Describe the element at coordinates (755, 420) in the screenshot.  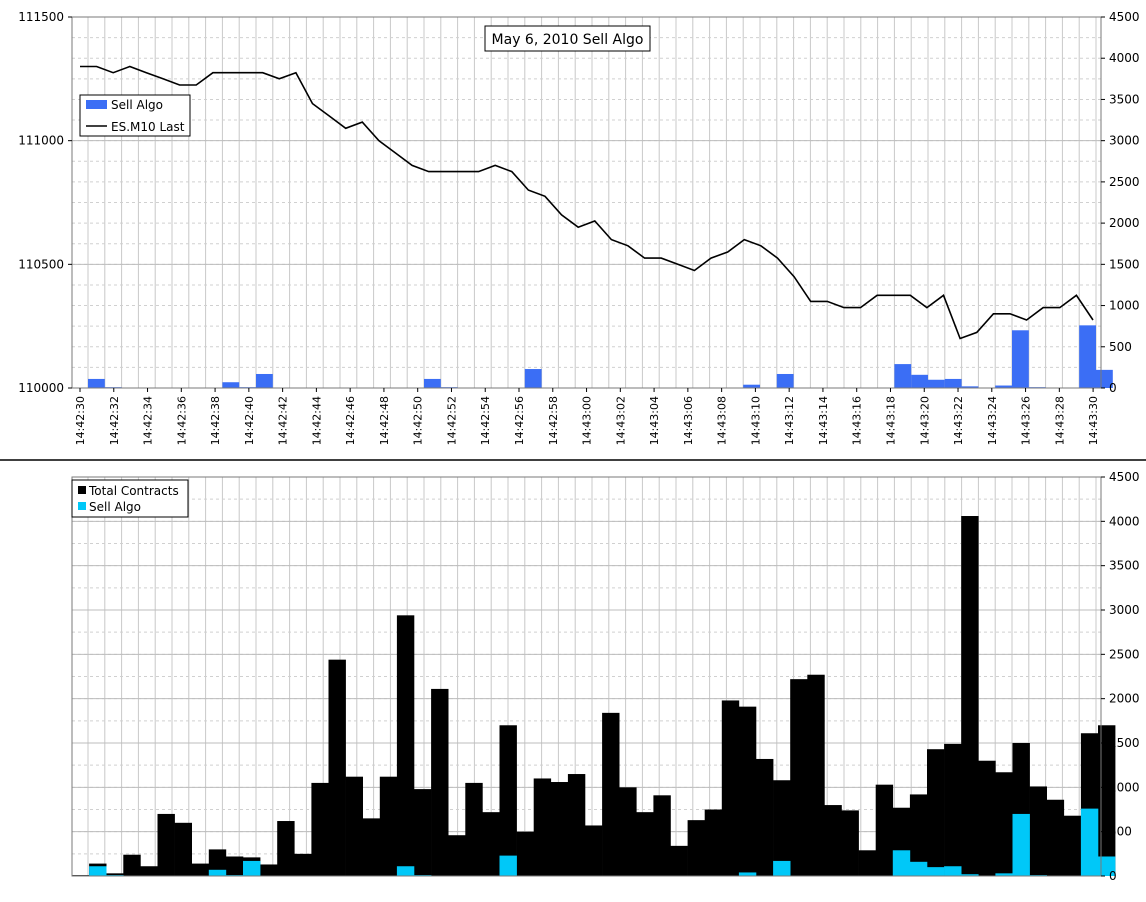
I see `x-tick-label: 14:43:10` at that location.